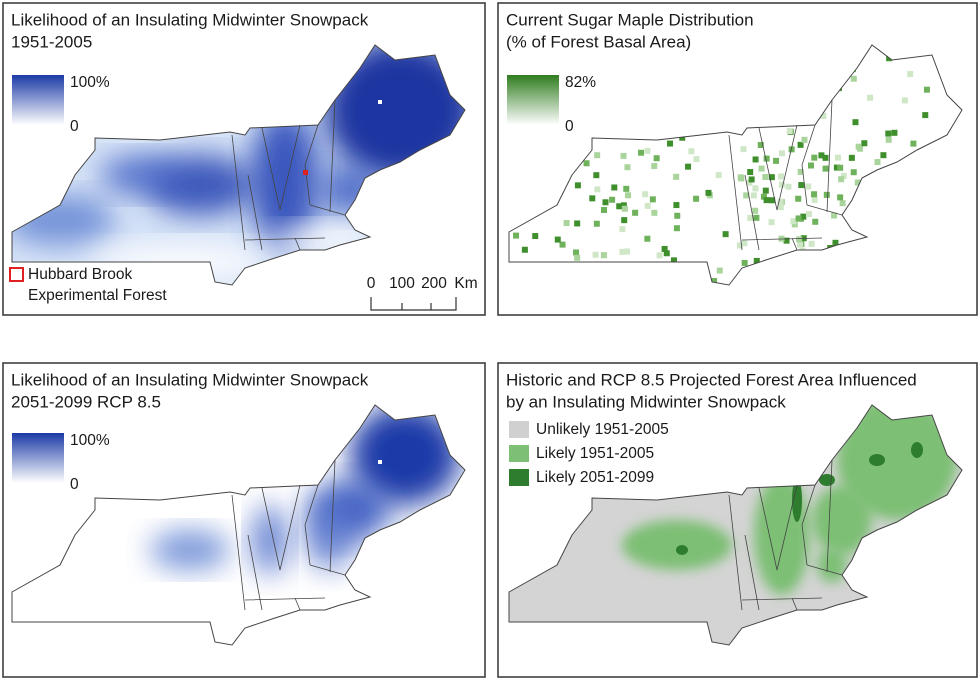 The width and height of the screenshot is (980, 681). I want to click on legend-label: Likely 2051-2099, so click(595, 477).